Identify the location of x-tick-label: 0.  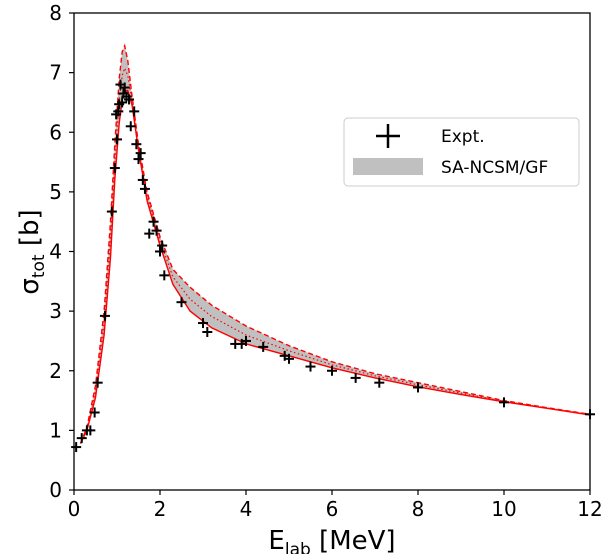
(74, 509).